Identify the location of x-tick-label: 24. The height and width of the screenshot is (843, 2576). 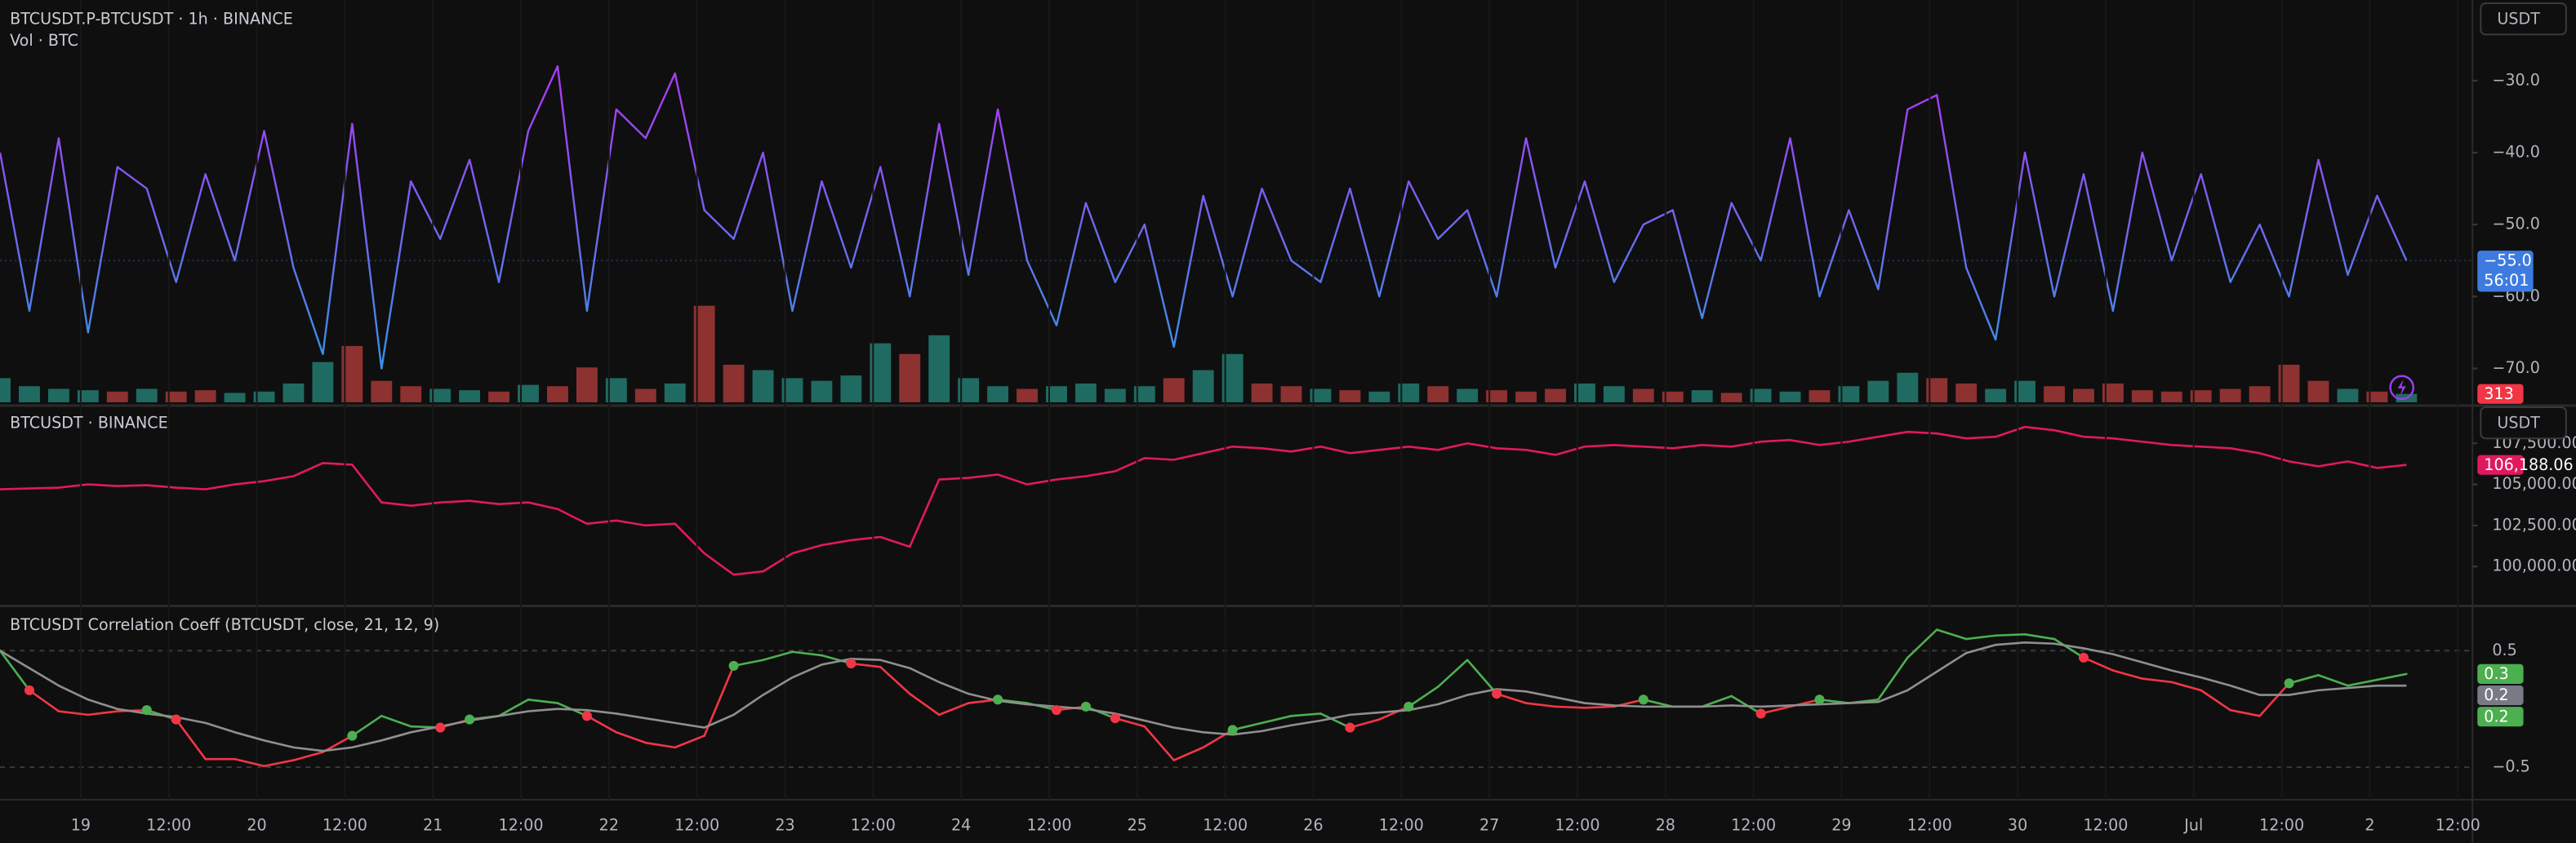
(961, 825).